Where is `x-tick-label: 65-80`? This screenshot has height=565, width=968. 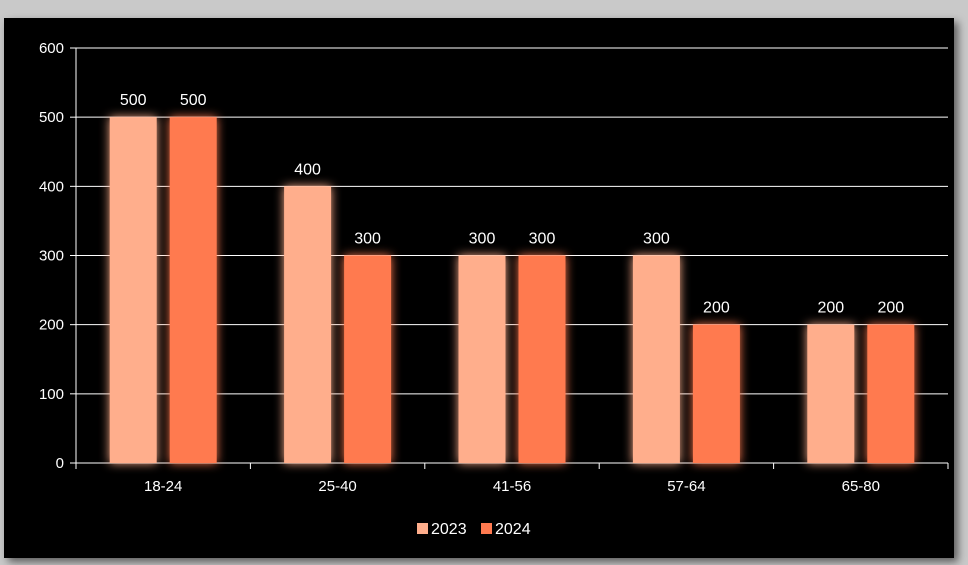 x-tick-label: 65-80 is located at coordinates (861, 486).